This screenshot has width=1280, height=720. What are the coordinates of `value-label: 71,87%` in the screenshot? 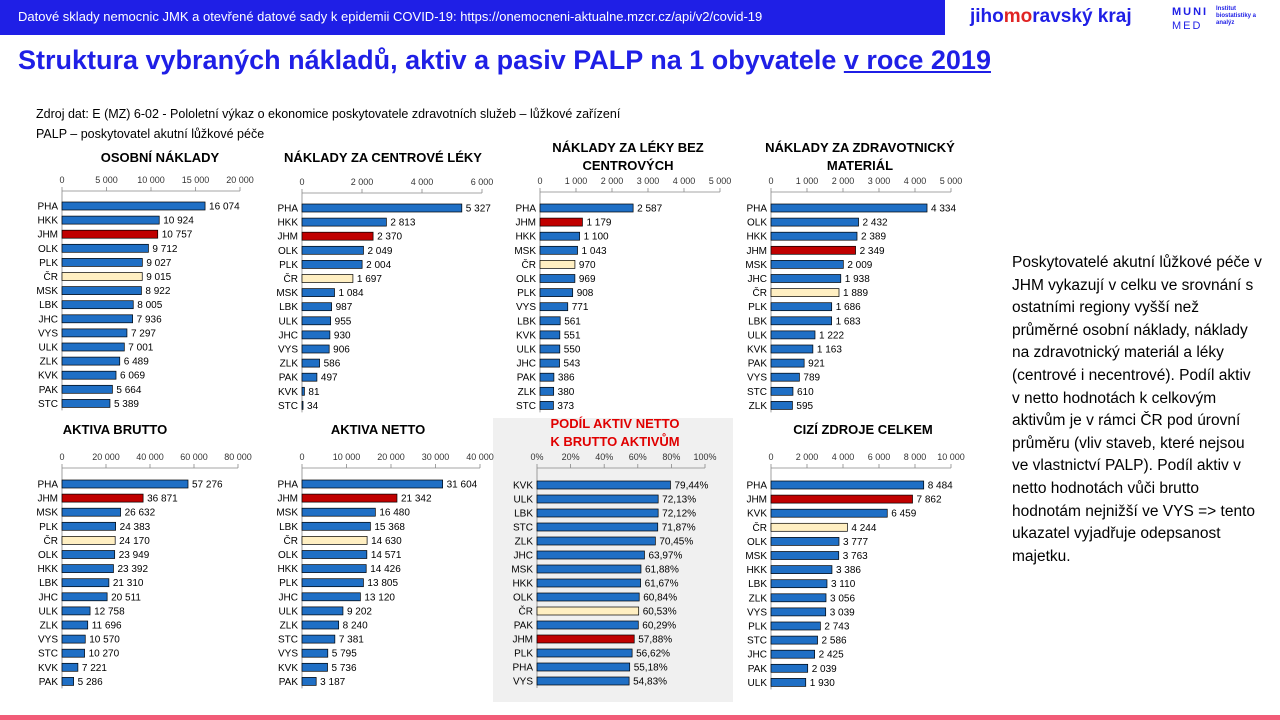 It's located at (679, 528).